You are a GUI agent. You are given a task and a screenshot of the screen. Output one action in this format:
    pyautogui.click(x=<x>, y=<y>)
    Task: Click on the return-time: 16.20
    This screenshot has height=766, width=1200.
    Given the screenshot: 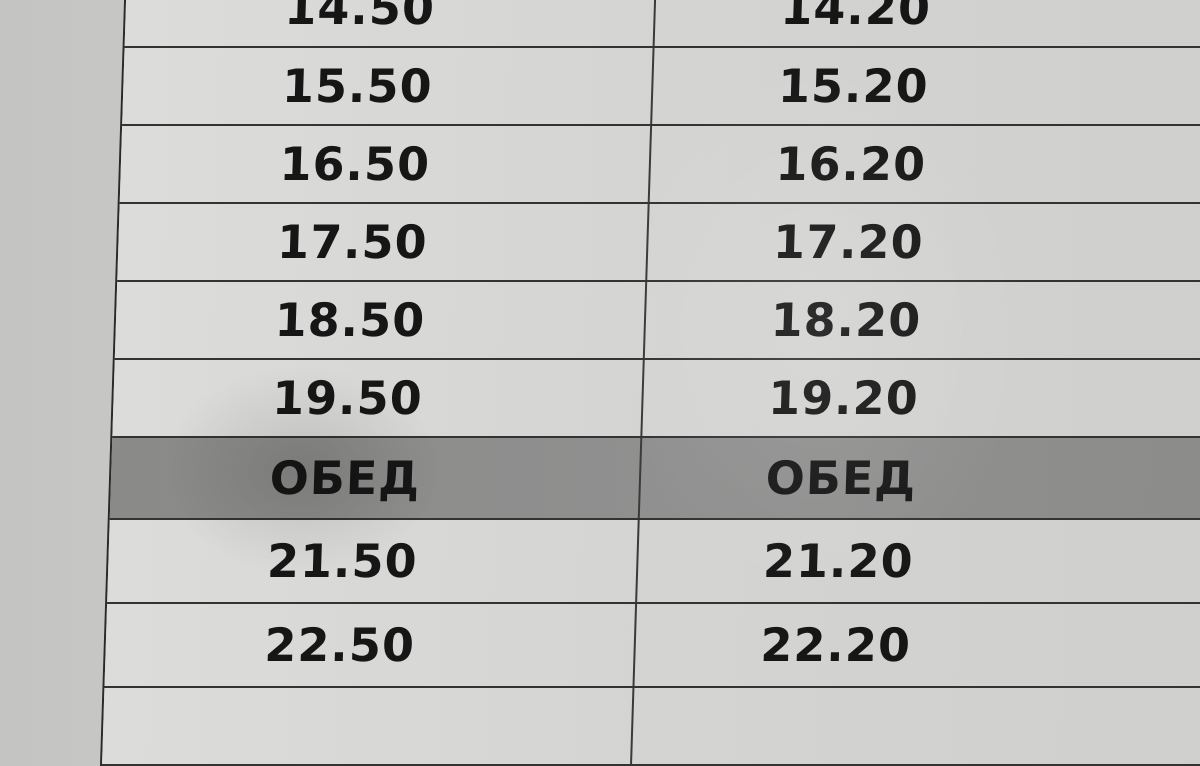 What is the action you would take?
    pyautogui.click(x=851, y=164)
    